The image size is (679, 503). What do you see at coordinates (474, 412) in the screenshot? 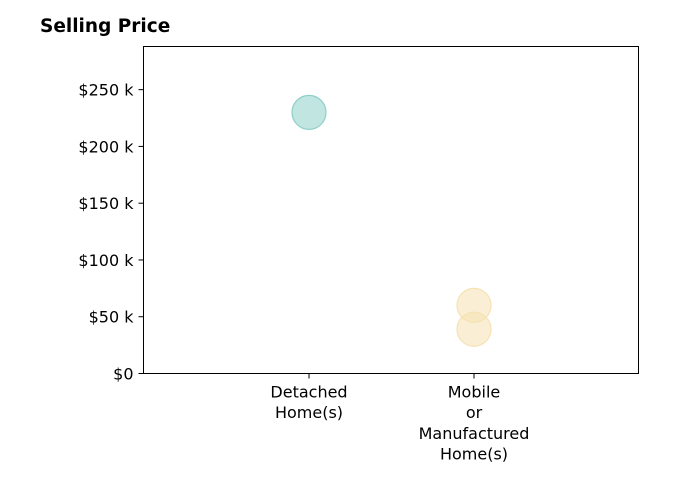
I see `x-tick-label-1-line-1: or` at bounding box center [474, 412].